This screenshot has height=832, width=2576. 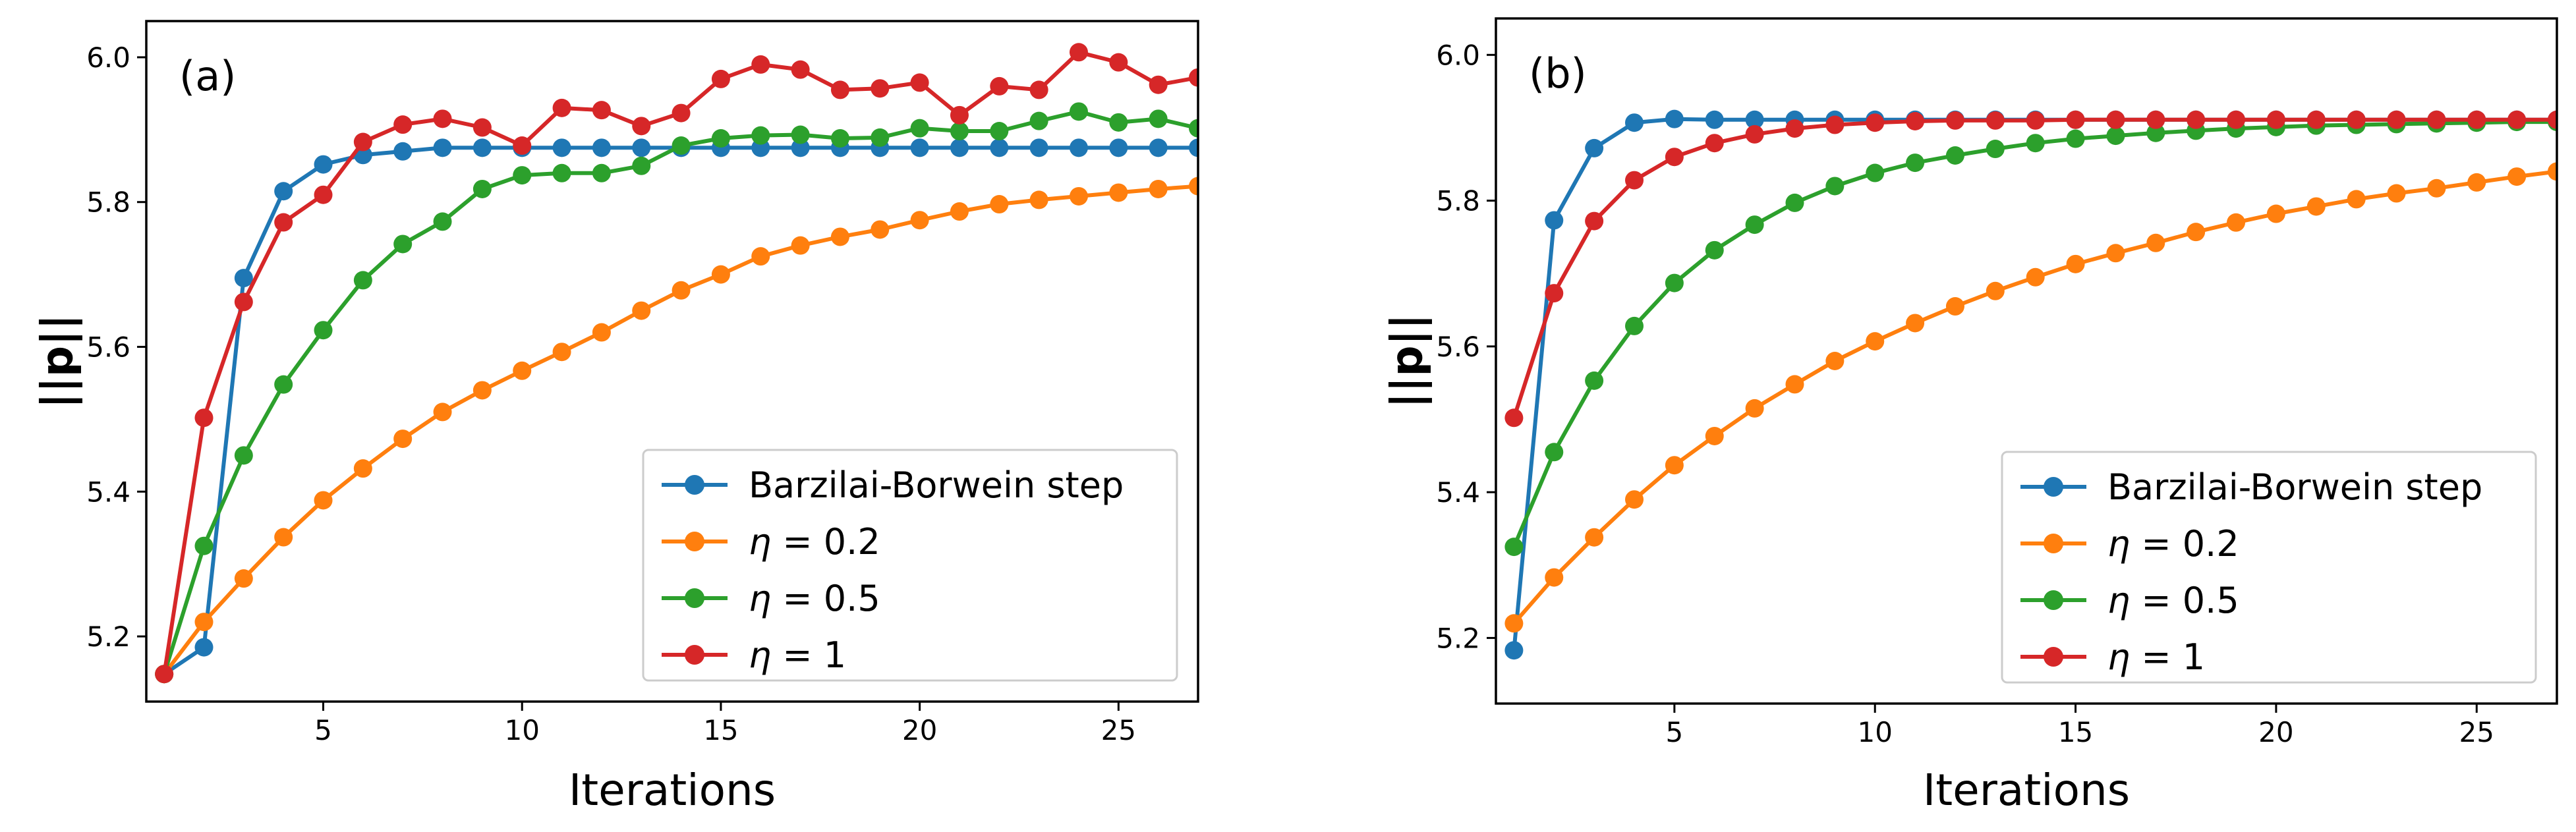 I want to click on y-tick-label: 5.6, so click(x=1458, y=347).